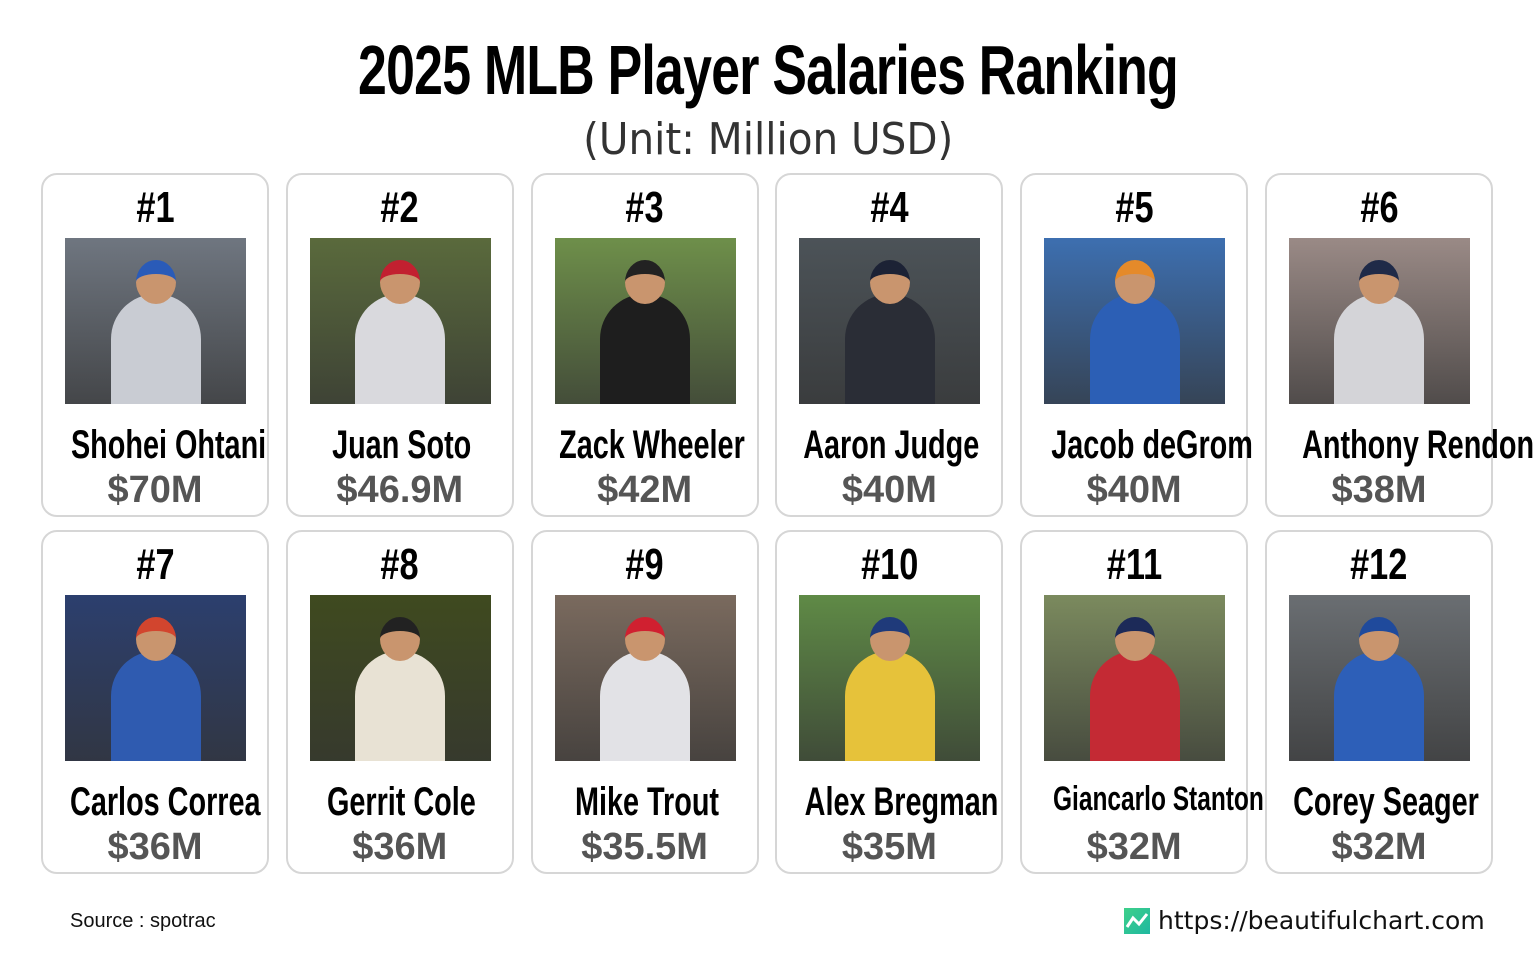  I want to click on player-name: Aaron Judge, so click(891, 445).